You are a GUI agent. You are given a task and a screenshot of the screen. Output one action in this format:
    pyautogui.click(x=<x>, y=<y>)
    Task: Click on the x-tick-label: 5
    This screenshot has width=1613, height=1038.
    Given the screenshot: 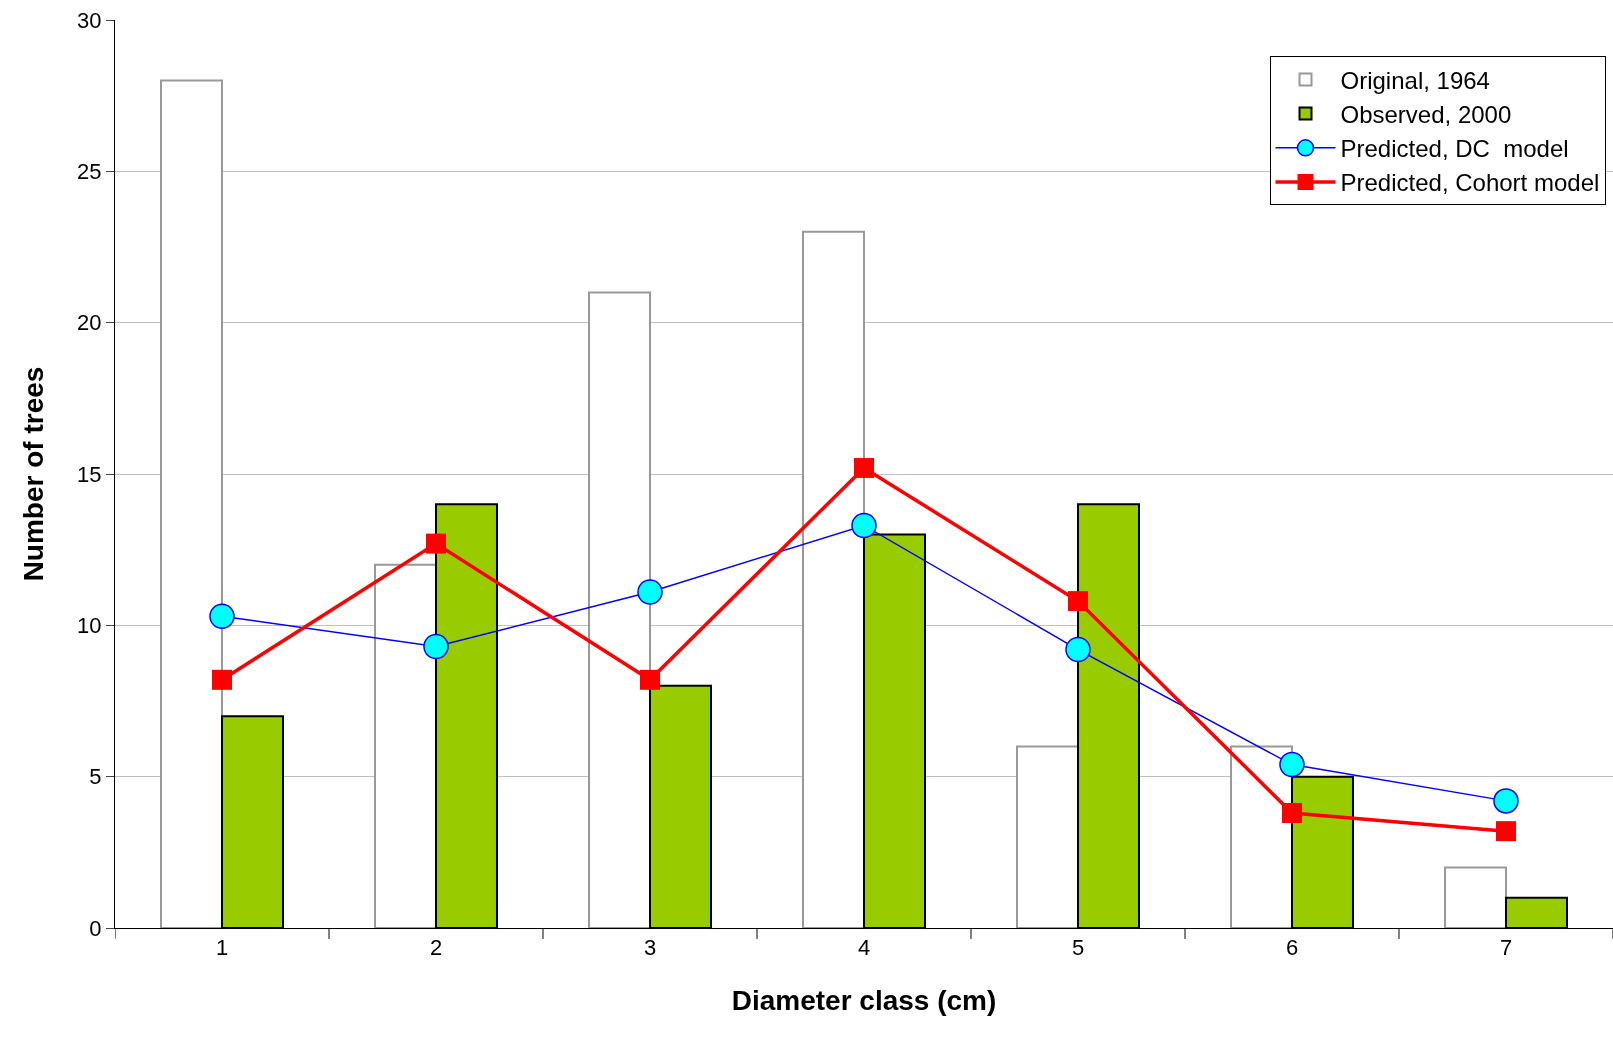 What is the action you would take?
    pyautogui.click(x=1078, y=948)
    